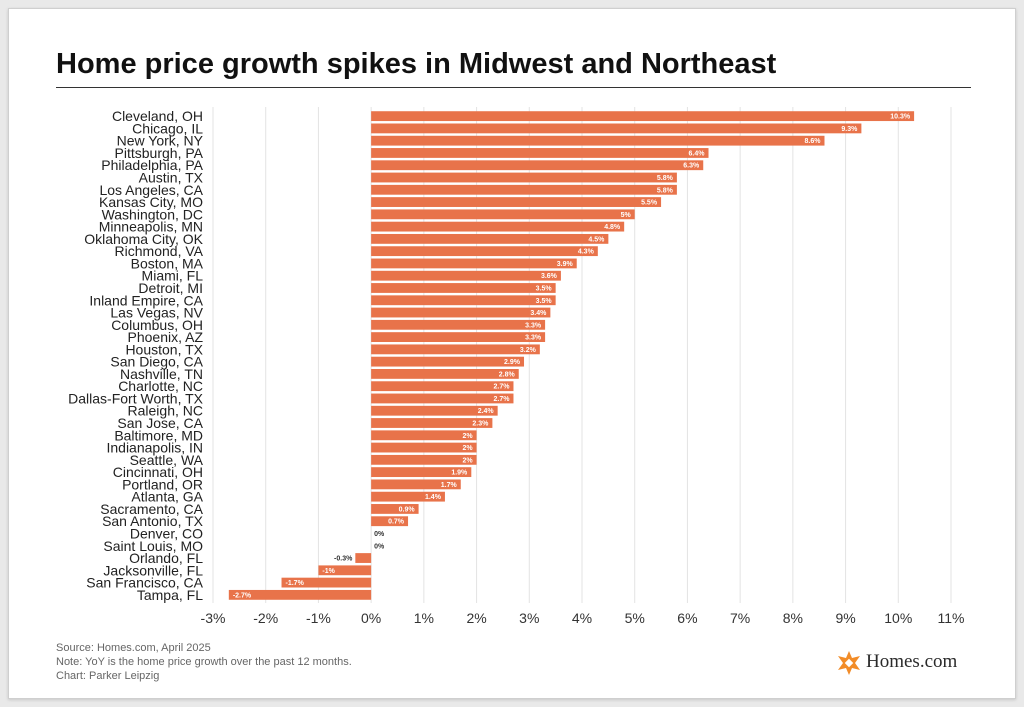  What do you see at coordinates (160, 141) in the screenshot?
I see `category-label: New York, NY` at bounding box center [160, 141].